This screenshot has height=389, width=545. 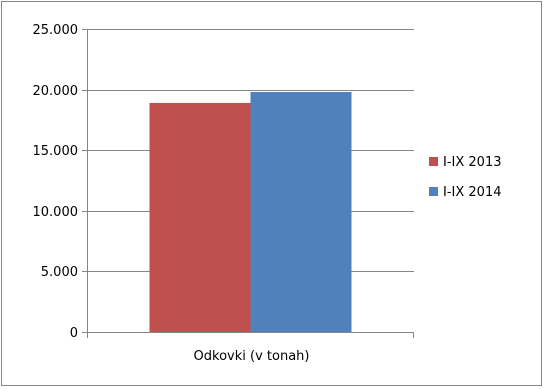 What do you see at coordinates (472, 162) in the screenshot?
I see `legend-label: I-IX 2013` at bounding box center [472, 162].